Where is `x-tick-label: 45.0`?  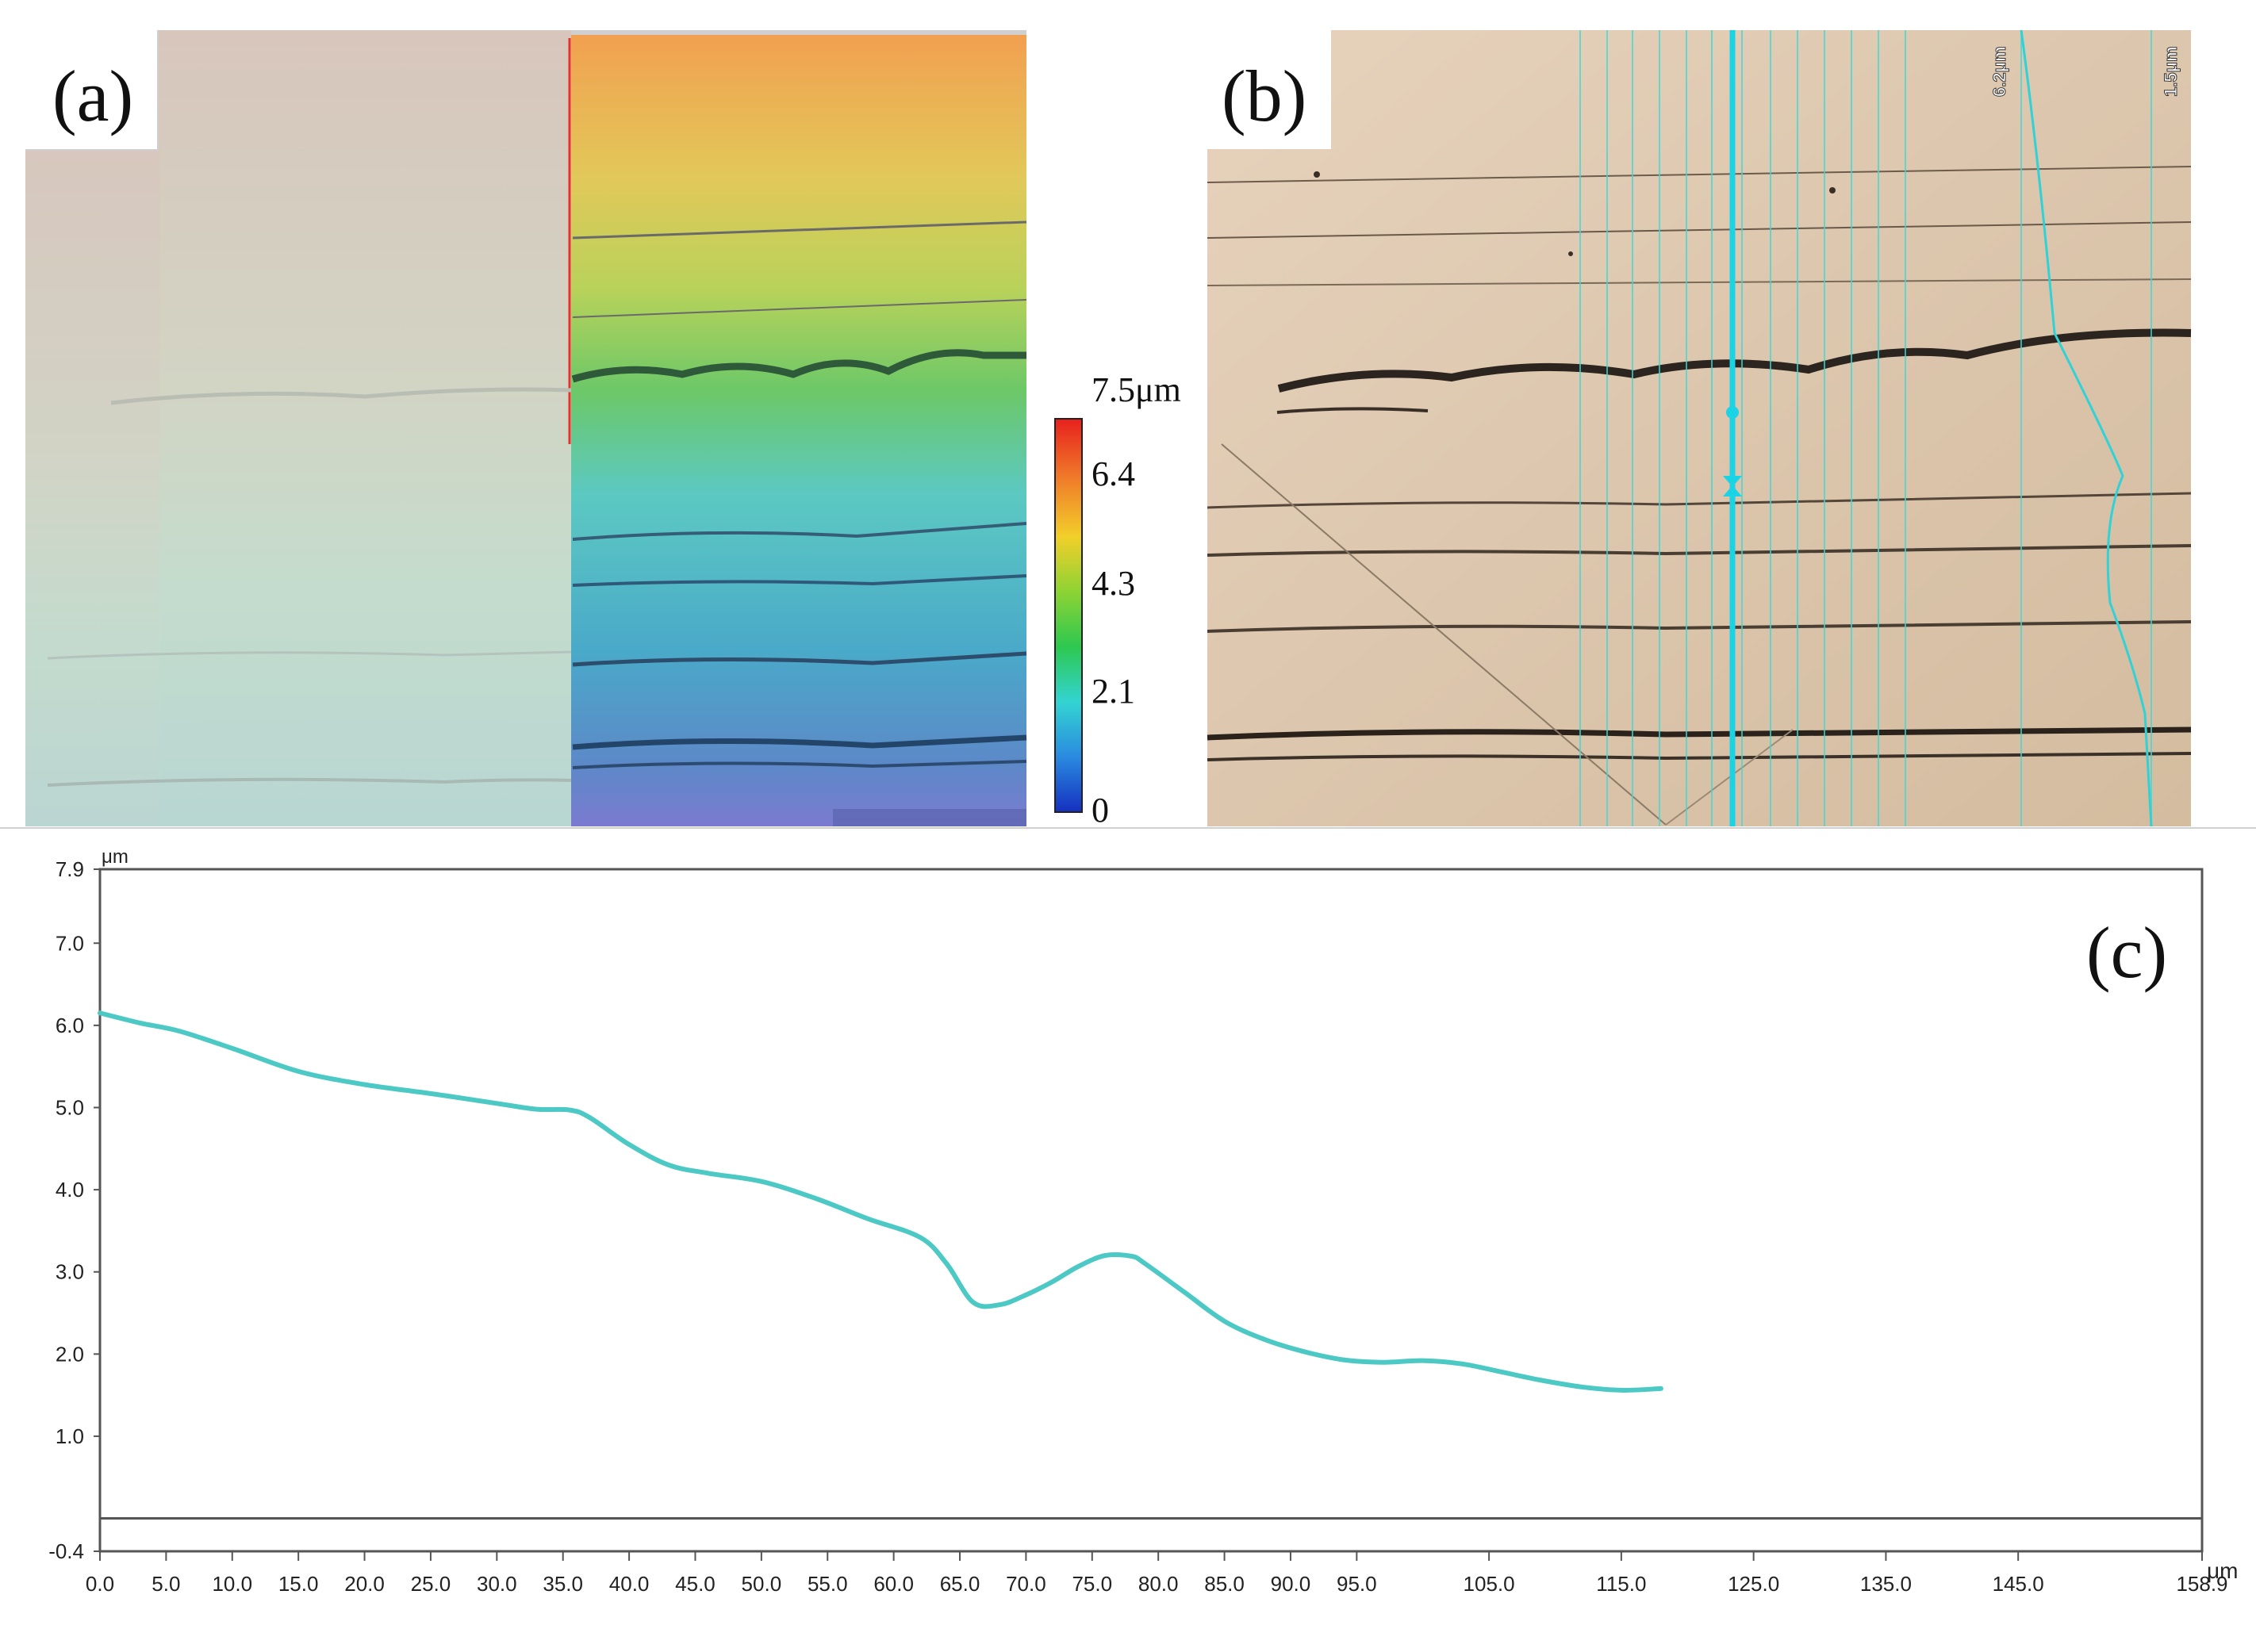 x-tick-label: 45.0 is located at coordinates (695, 1584).